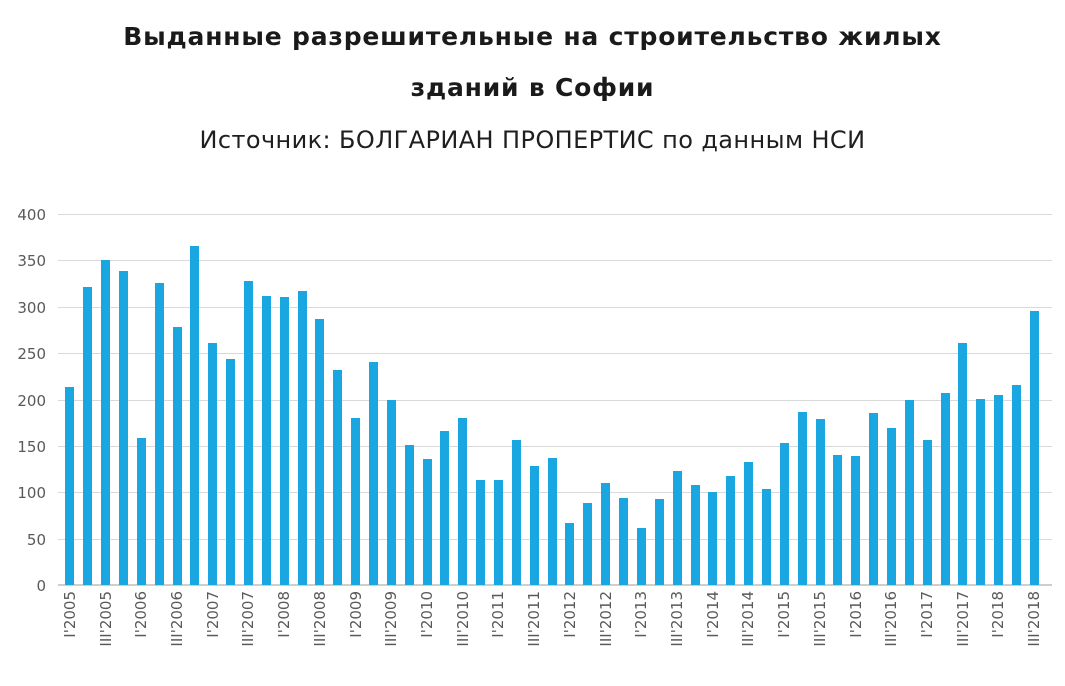 Image resolution: width=1065 pixels, height=686 pixels. I want to click on bar-IV'2015, so click(838, 519).